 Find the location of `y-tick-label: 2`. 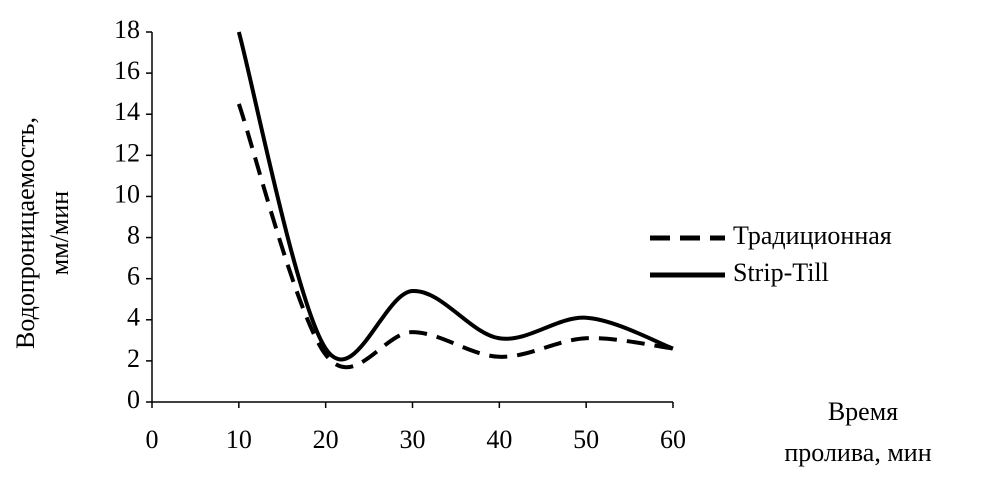

y-tick-label: 2 is located at coordinates (133, 358).